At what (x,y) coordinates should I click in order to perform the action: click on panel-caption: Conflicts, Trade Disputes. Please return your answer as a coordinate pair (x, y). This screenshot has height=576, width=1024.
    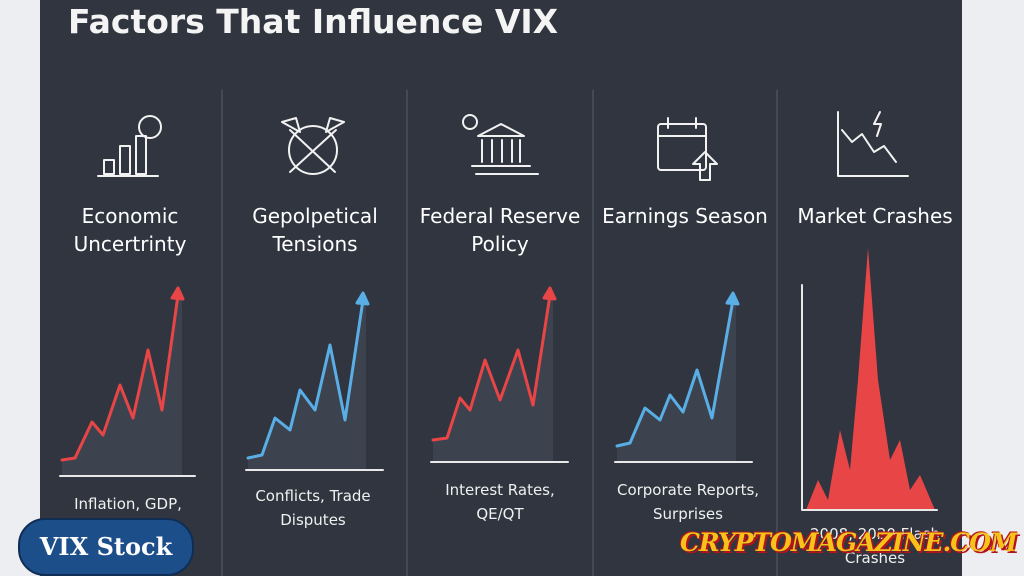
    Looking at the image, I should click on (313, 508).